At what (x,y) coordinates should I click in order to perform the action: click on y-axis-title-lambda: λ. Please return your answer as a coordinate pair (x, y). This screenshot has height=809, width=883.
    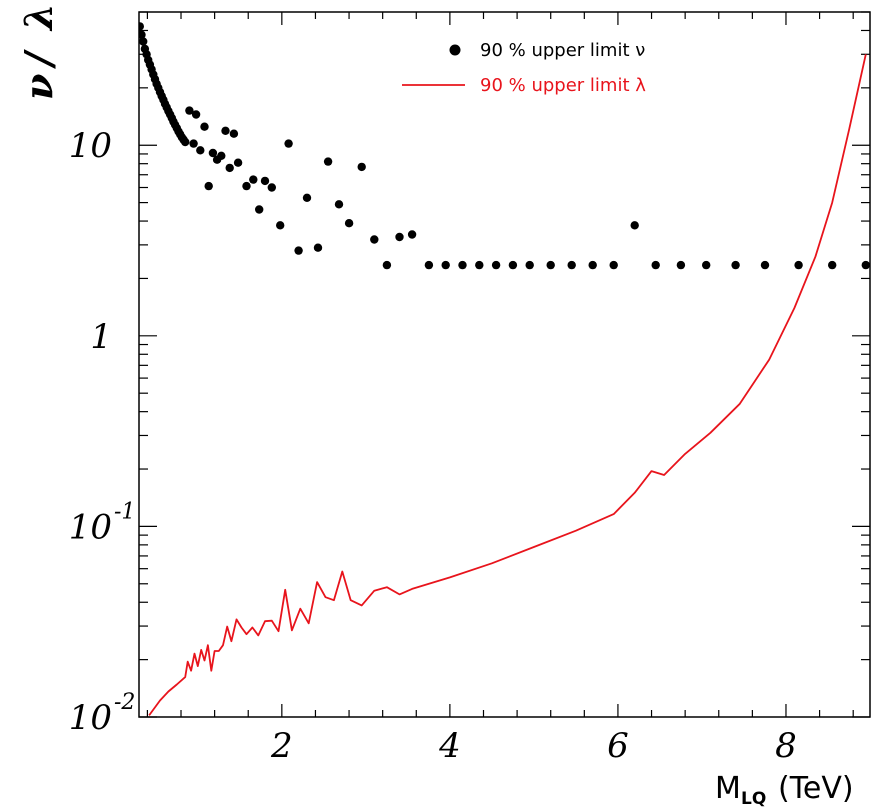
    Looking at the image, I should click on (38, 17).